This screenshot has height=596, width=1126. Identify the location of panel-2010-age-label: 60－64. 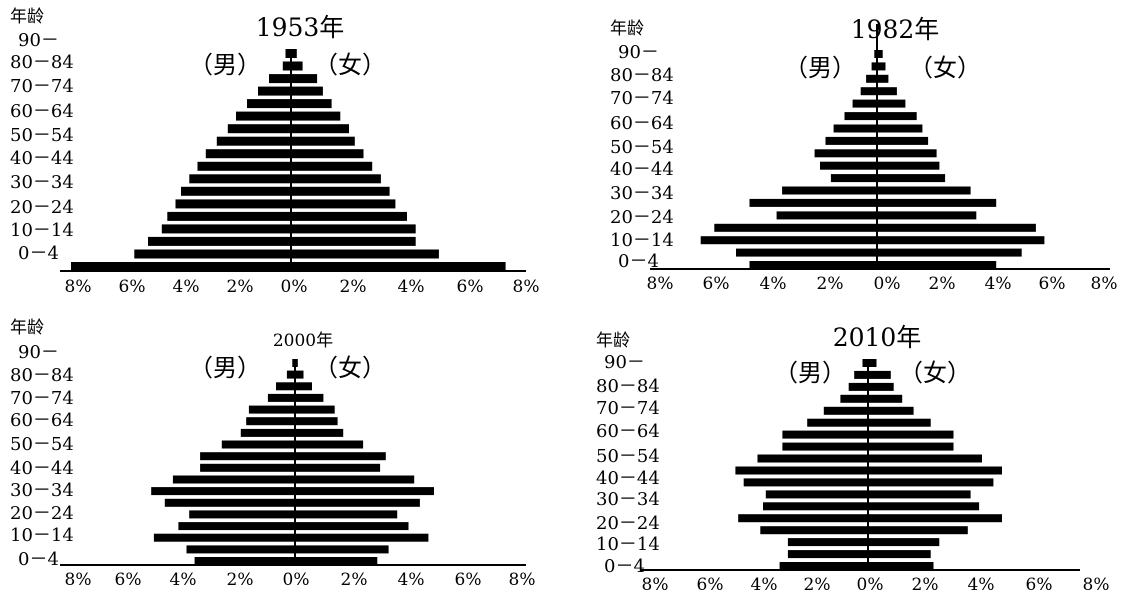
(628, 431).